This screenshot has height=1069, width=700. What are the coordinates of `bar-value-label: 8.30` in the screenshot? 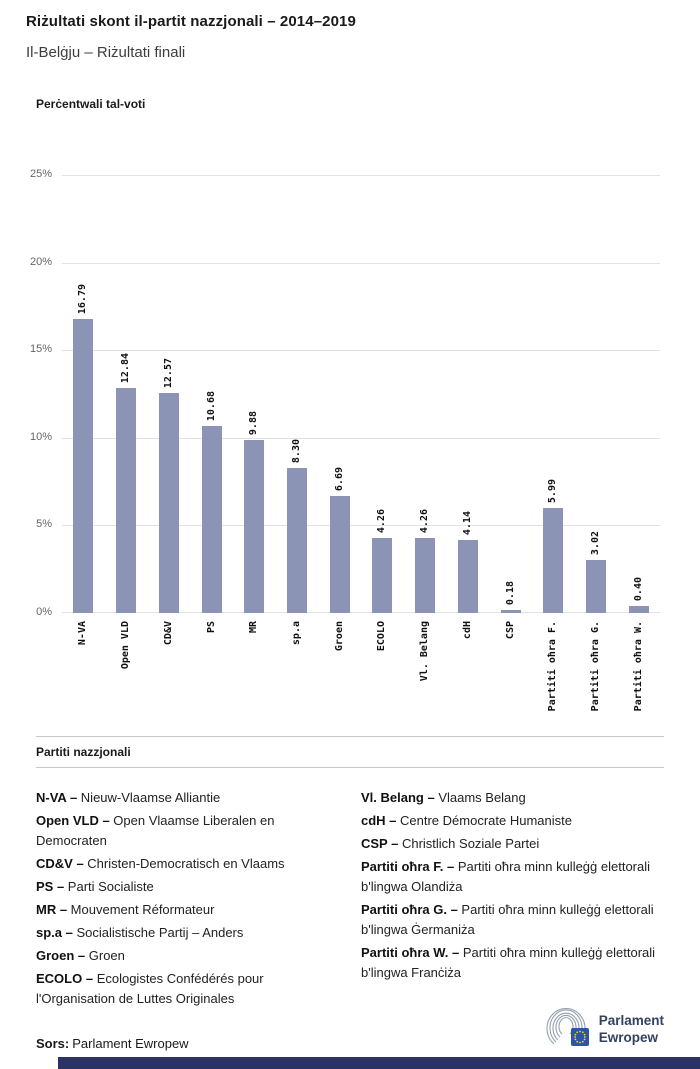 It's located at (296, 450).